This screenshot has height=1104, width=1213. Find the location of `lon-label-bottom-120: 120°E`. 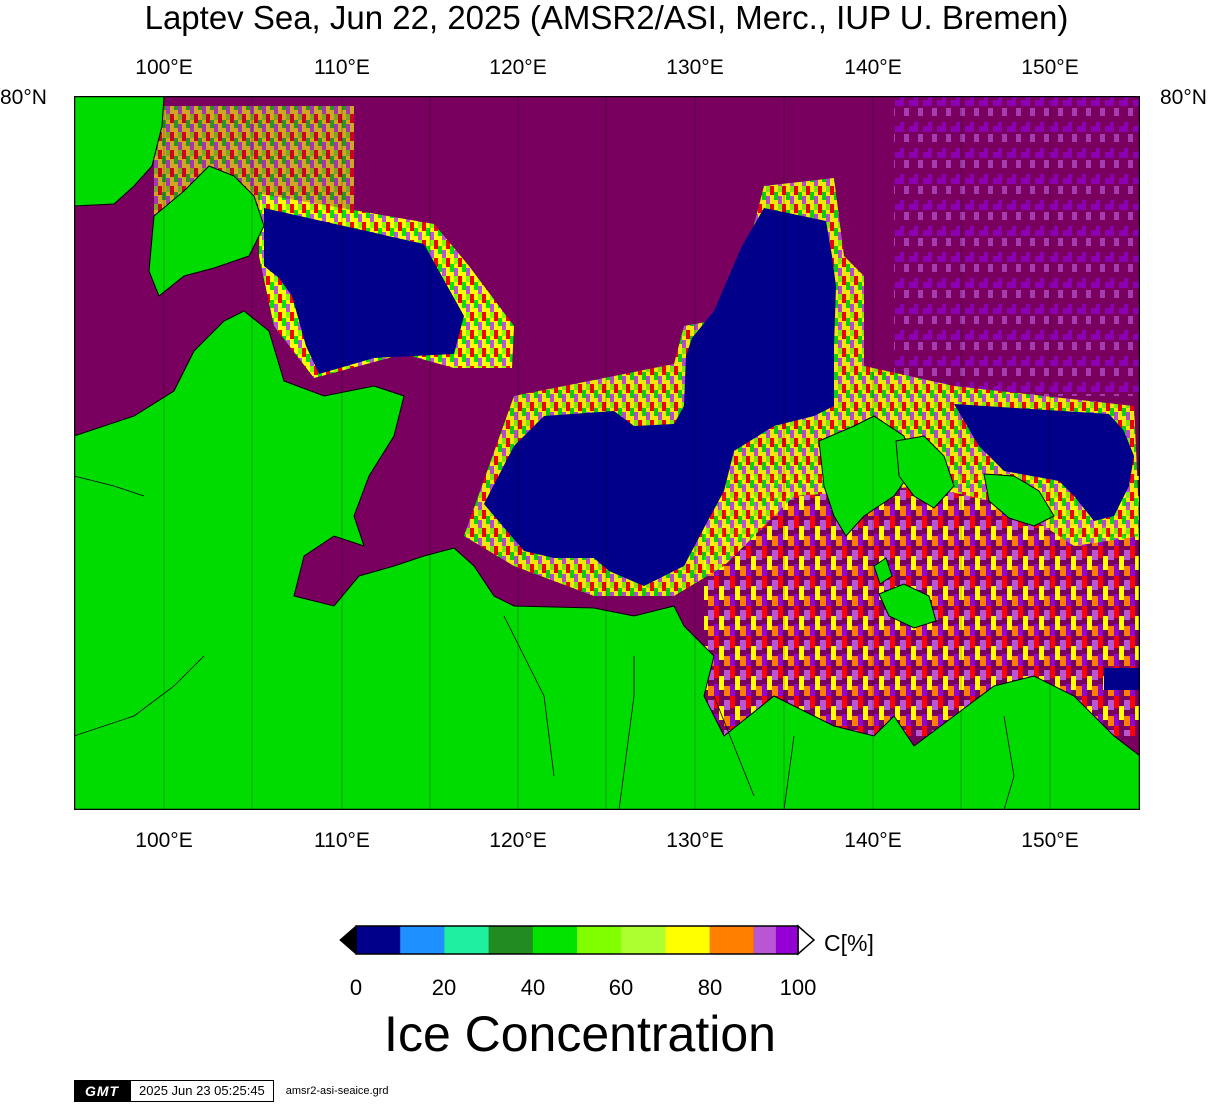

lon-label-bottom-120: 120°E is located at coordinates (518, 840).